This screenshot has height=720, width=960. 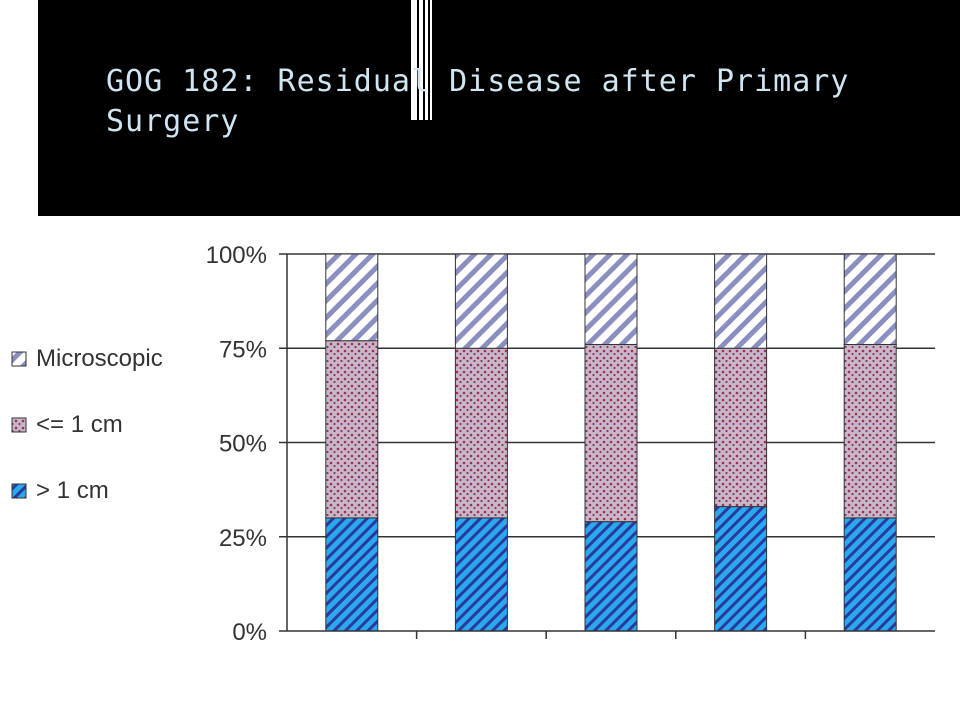 I want to click on slide-decoration, so click(x=421, y=60).